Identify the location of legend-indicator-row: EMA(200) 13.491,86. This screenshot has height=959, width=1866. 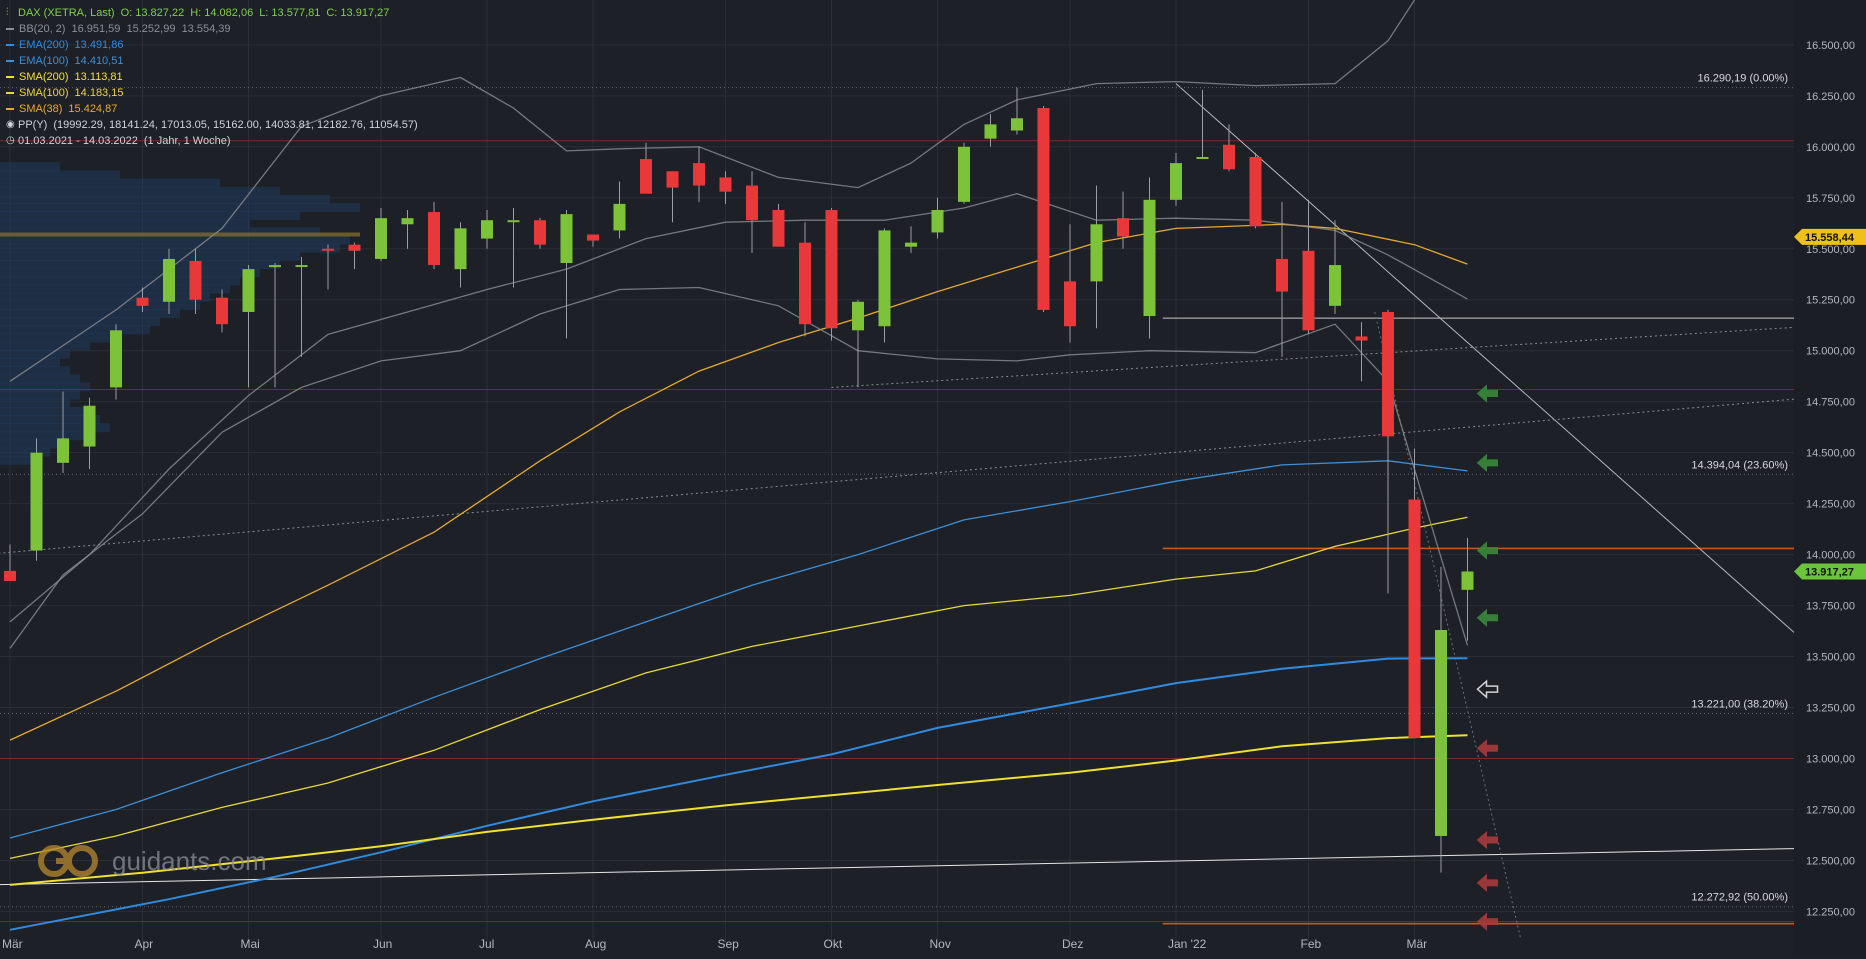
(212, 45).